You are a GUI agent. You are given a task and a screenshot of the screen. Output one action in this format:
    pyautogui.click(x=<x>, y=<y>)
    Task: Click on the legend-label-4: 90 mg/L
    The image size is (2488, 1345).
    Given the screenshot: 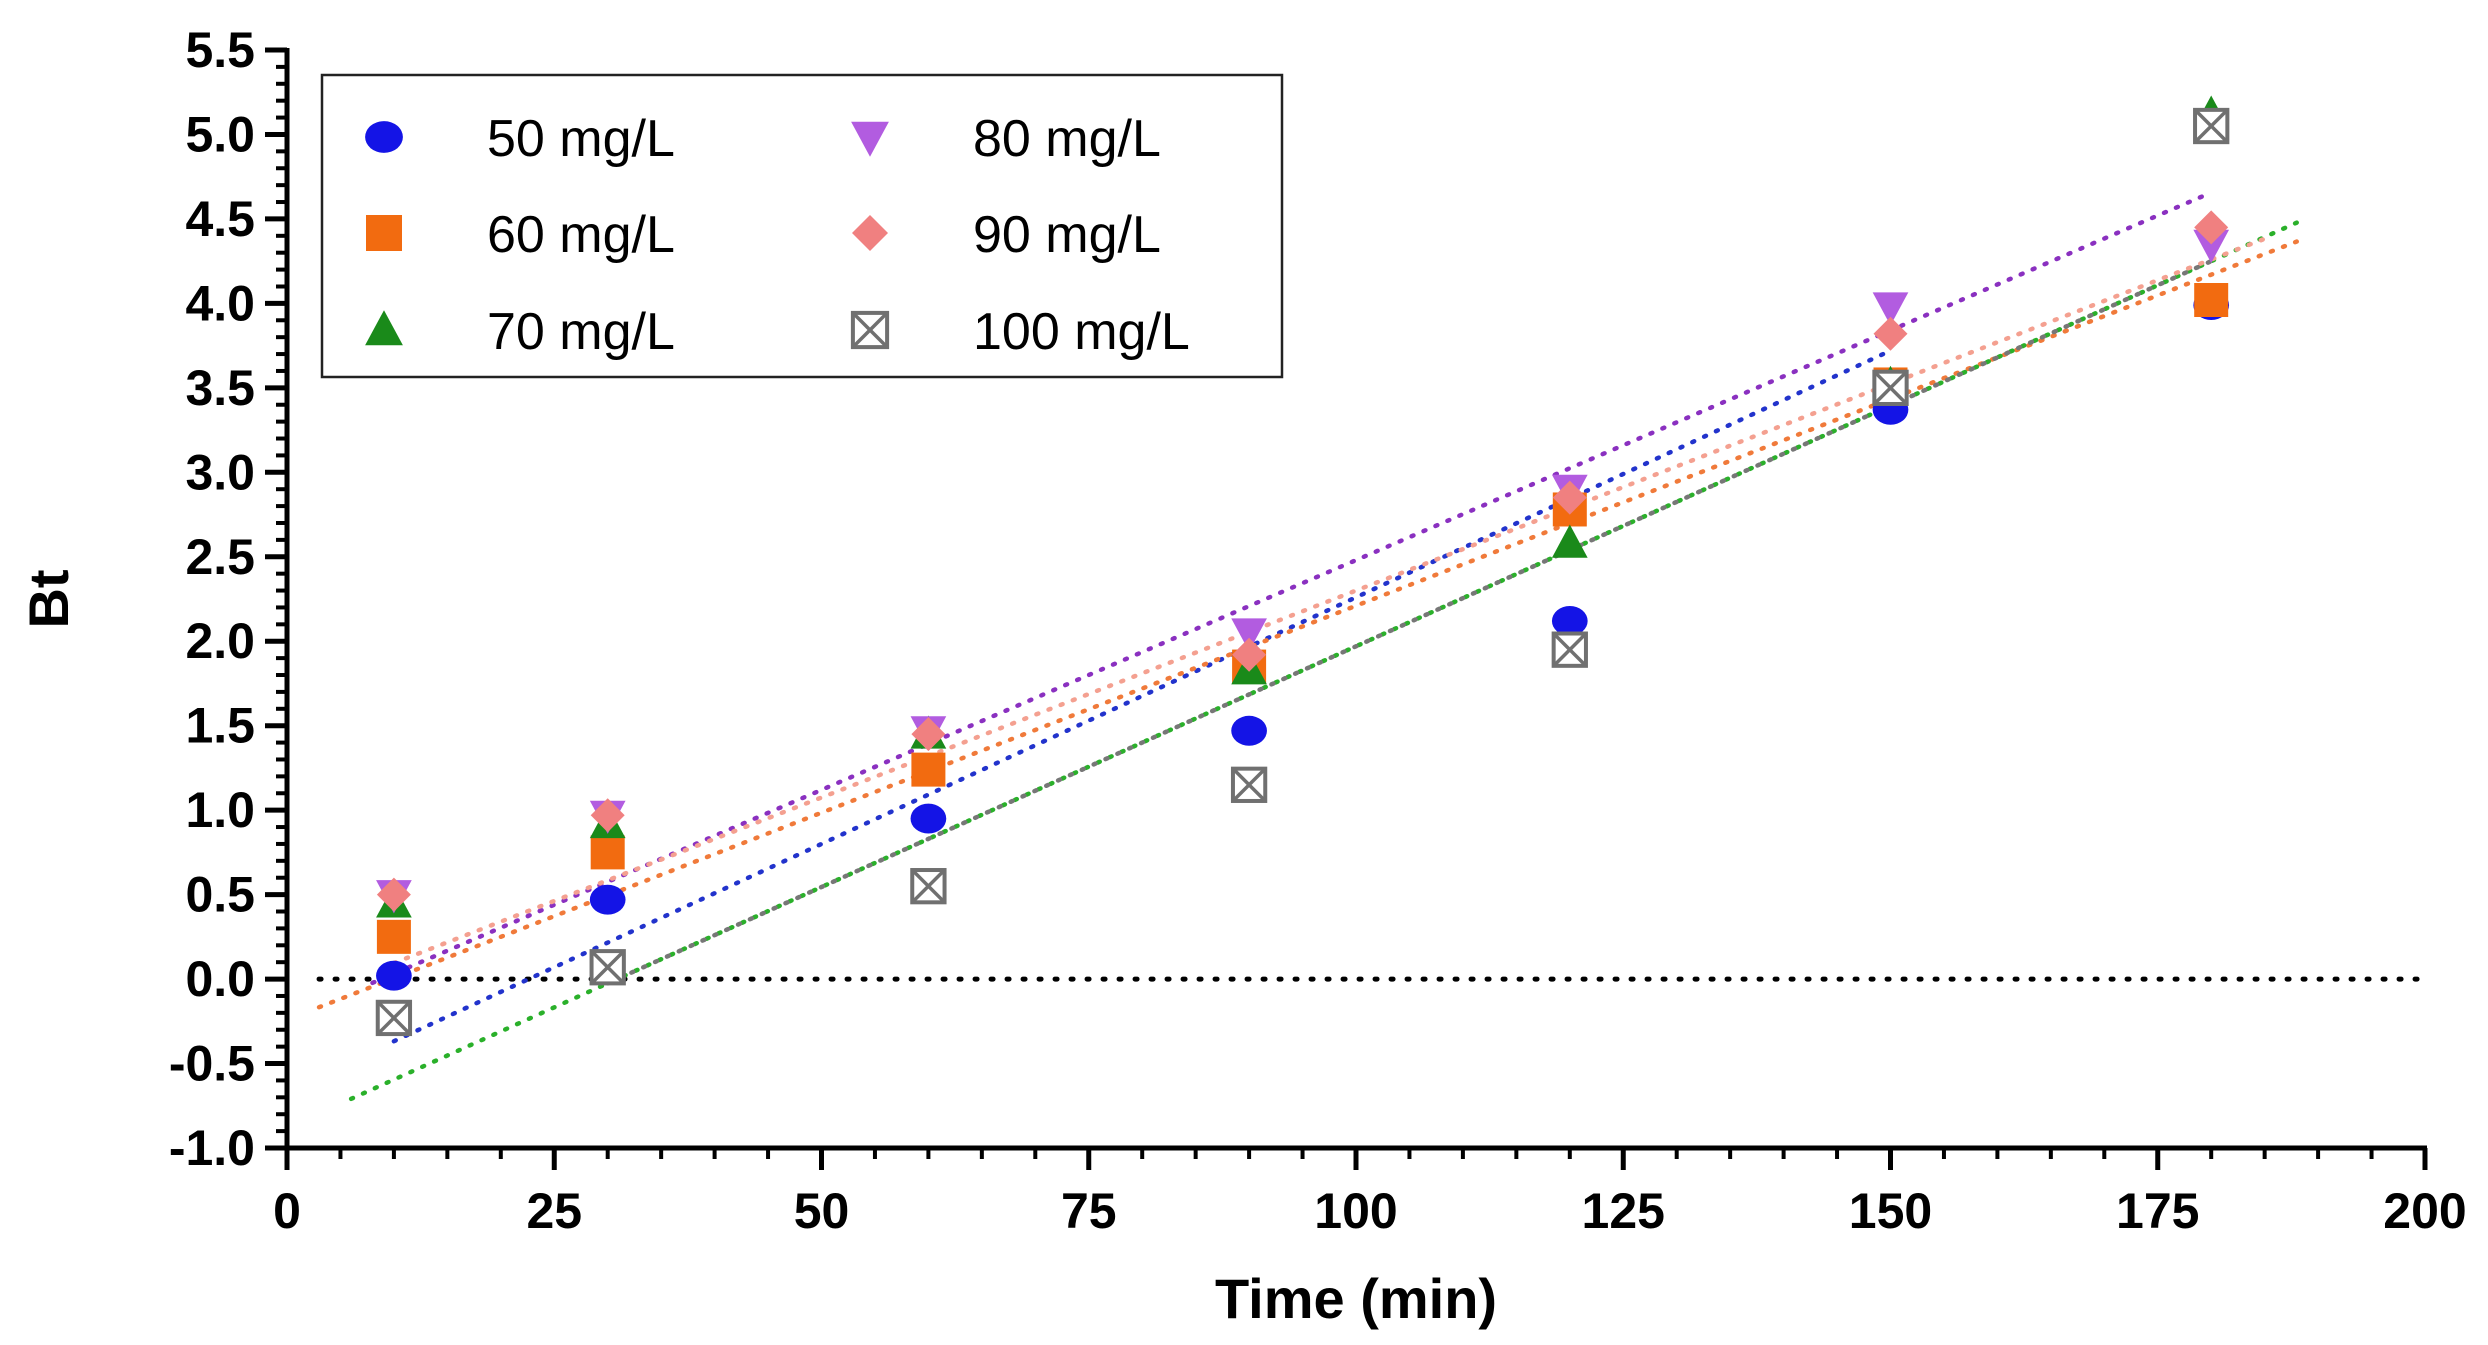 What is the action you would take?
    pyautogui.click(x=1067, y=235)
    